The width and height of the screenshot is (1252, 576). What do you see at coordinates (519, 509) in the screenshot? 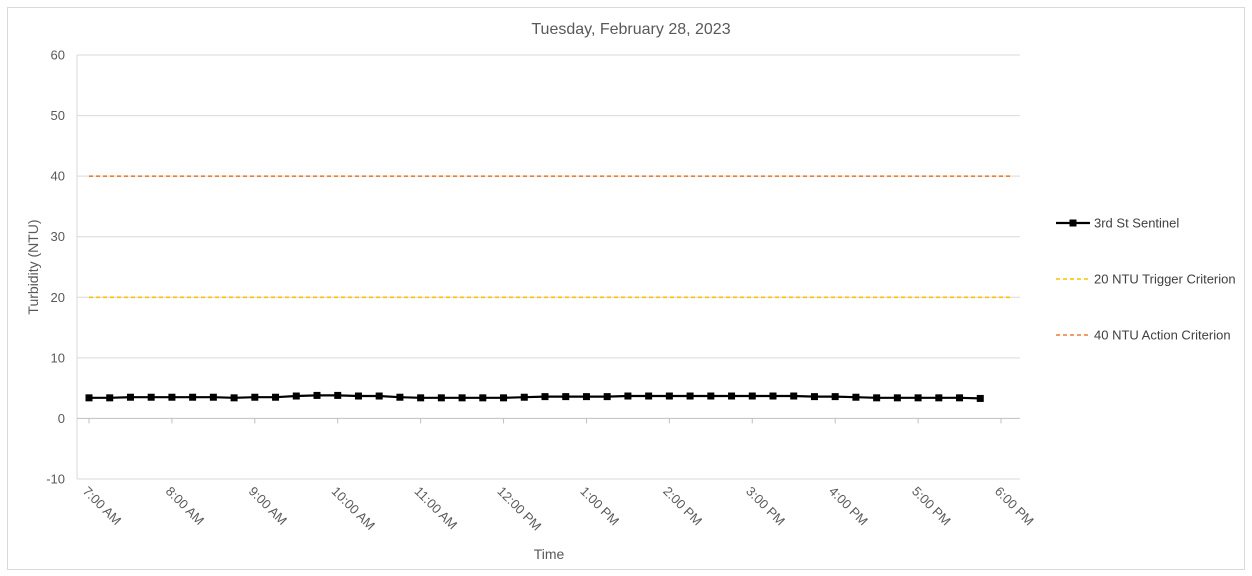
I see `x-tick-label: 12:00 PM` at bounding box center [519, 509].